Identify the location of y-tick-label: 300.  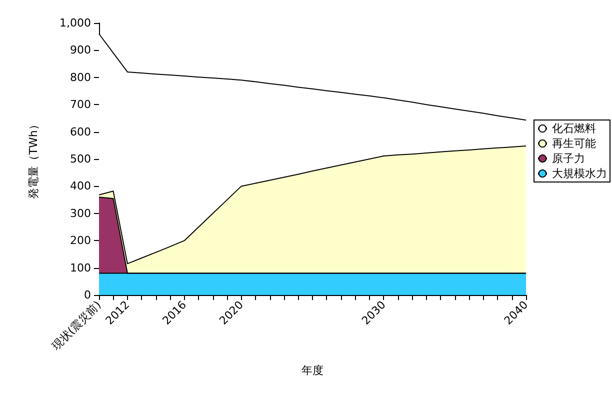
(80, 213).